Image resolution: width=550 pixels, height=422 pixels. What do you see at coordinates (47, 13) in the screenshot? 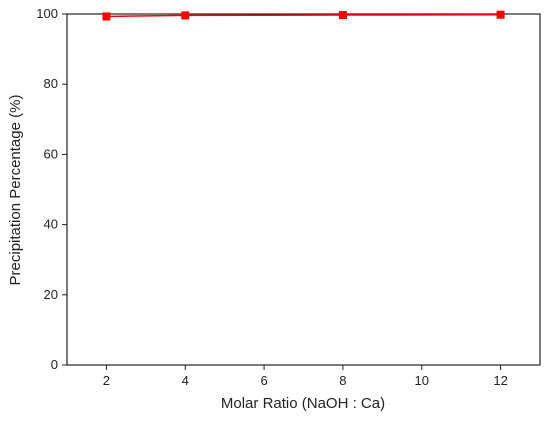
I see `y-tick-label: 100` at bounding box center [47, 13].